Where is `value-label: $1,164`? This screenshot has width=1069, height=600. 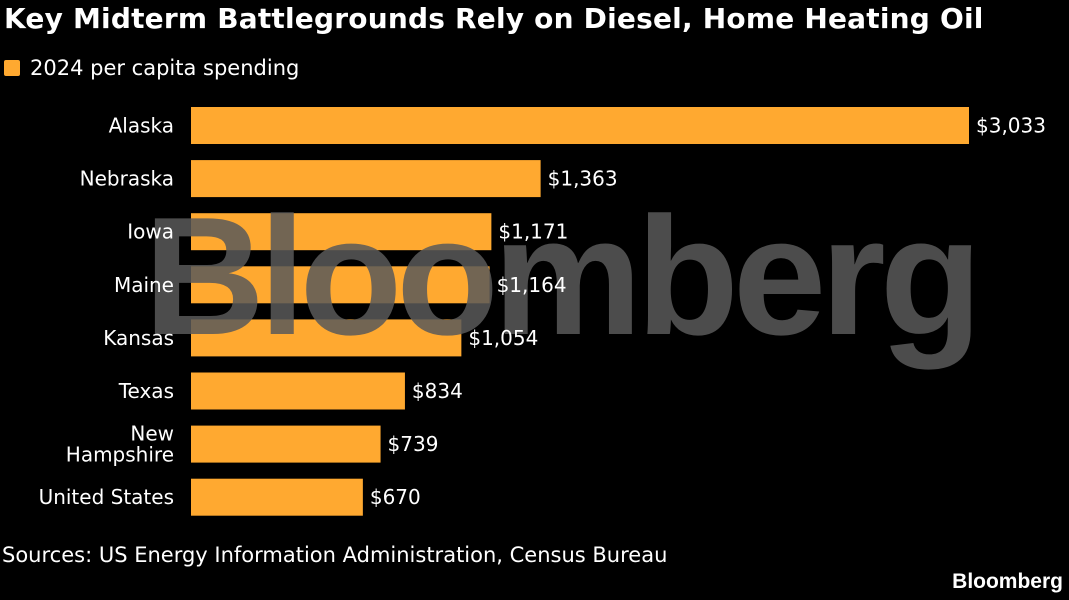
value-label: $1,164 is located at coordinates (532, 285).